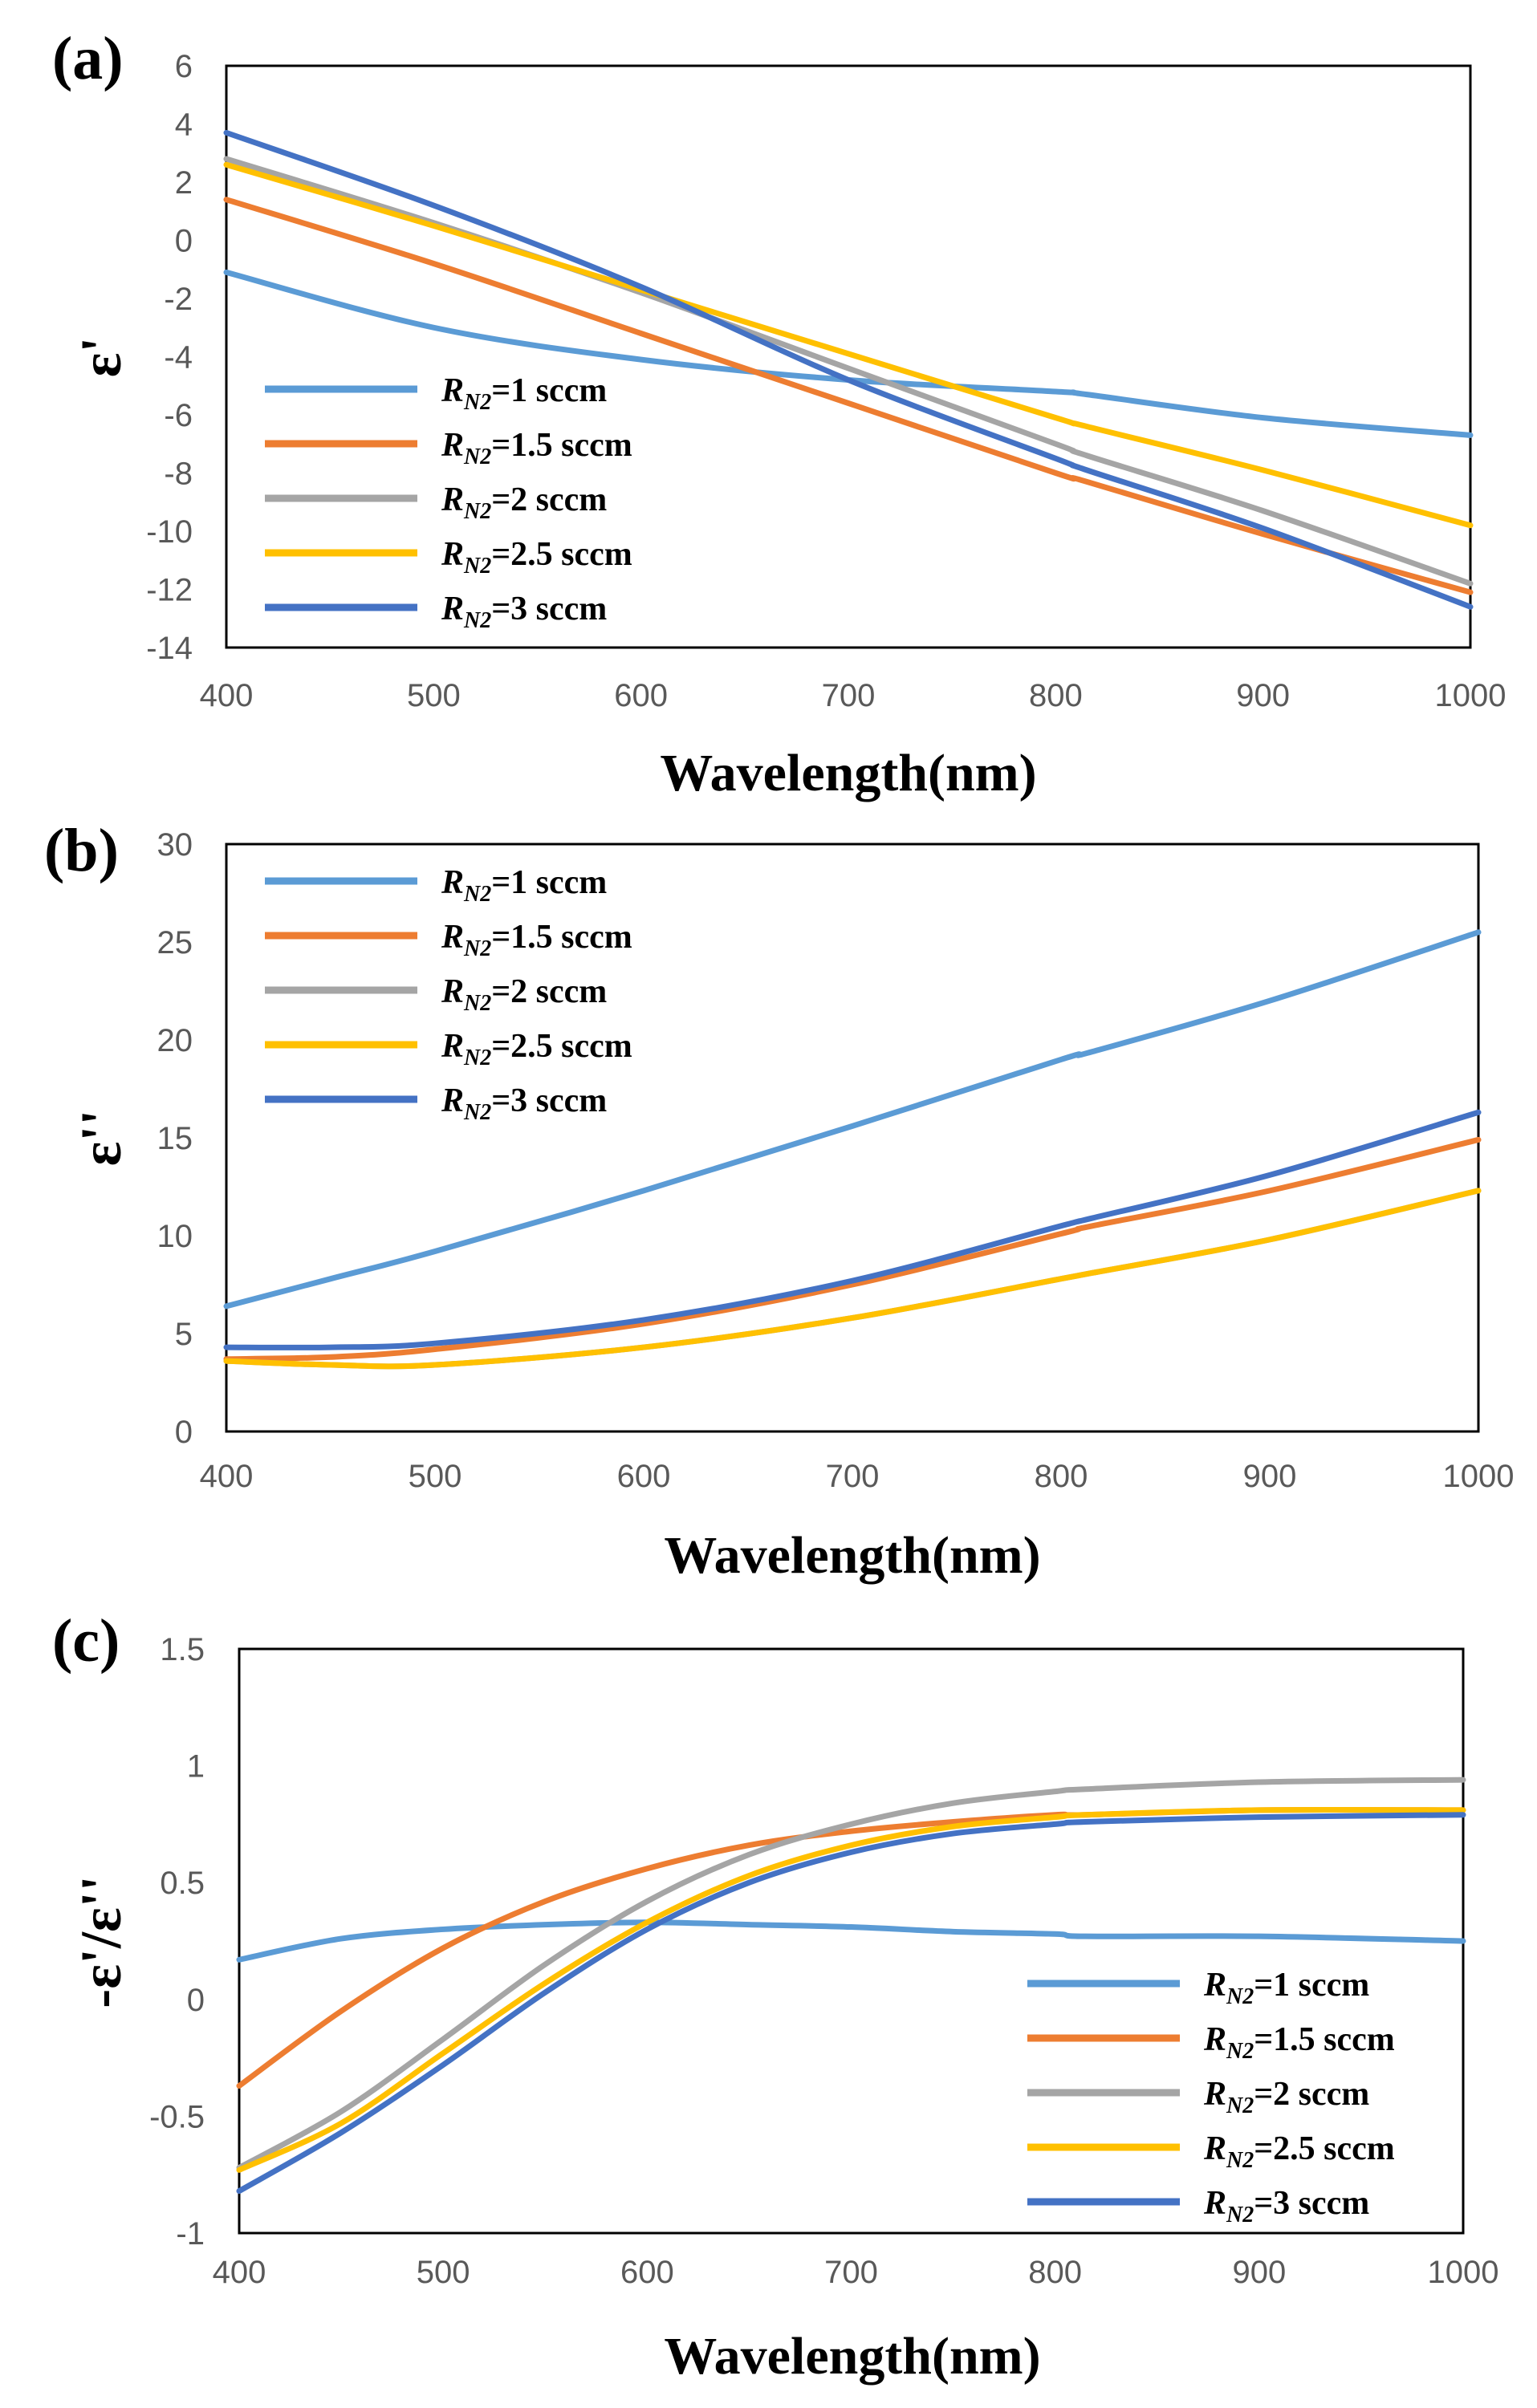 The height and width of the screenshot is (2408, 1537). Describe the element at coordinates (177, 1942) in the screenshot. I see `y-ticks-c: 1.5 1 0.5 0 -0.5 -1` at that location.